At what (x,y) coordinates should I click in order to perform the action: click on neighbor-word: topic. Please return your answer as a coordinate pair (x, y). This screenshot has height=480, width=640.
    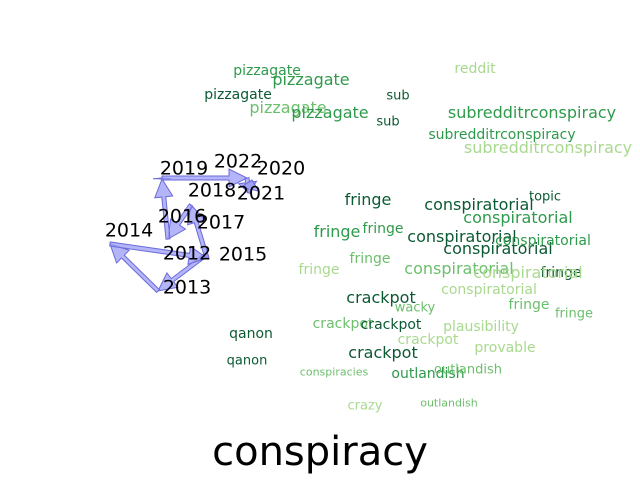
    Looking at the image, I should click on (545, 197).